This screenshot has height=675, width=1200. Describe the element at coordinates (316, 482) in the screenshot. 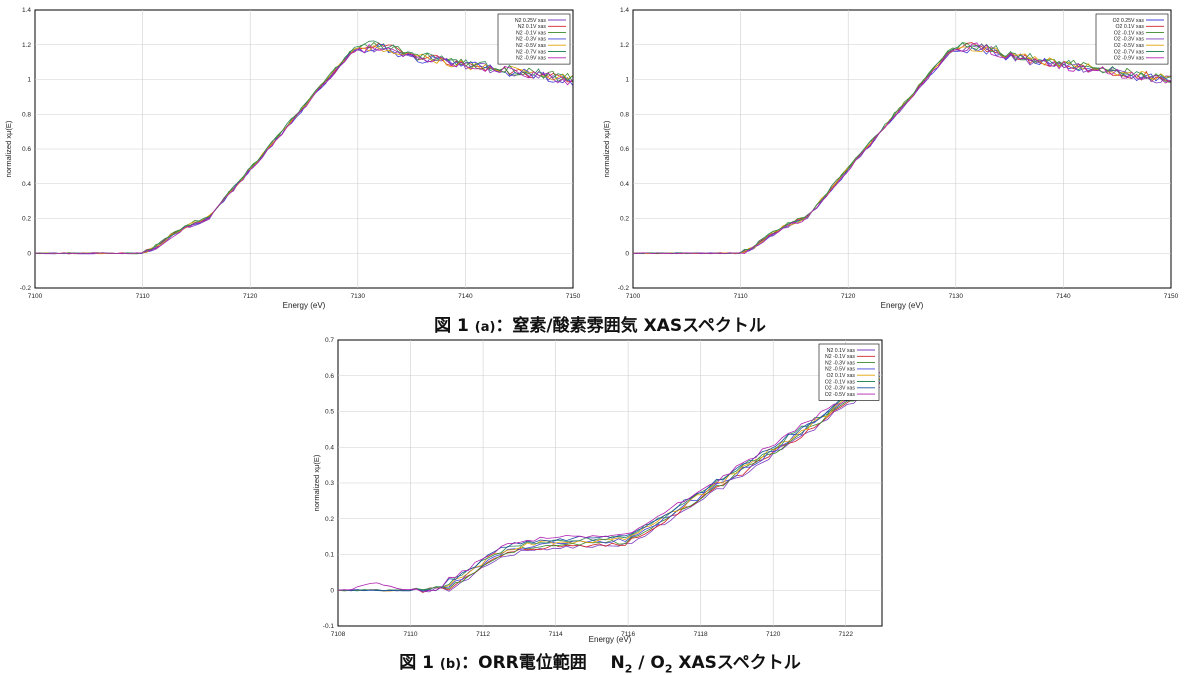

I see `b-ylabel: normalized xμ(E)` at that location.